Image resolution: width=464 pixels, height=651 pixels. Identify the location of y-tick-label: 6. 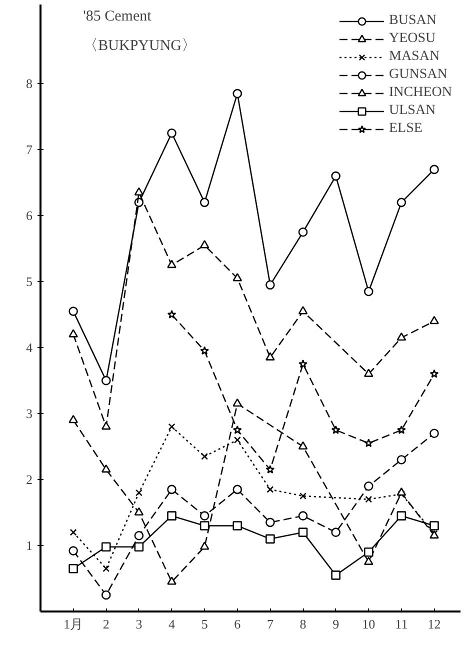
(29, 216).